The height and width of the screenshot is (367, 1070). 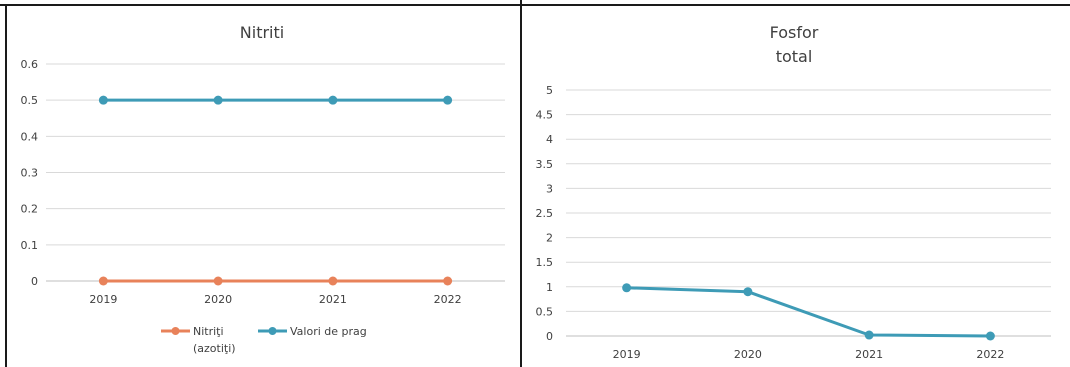 I want to click on y-tick-label: 1, so click(x=549, y=287).